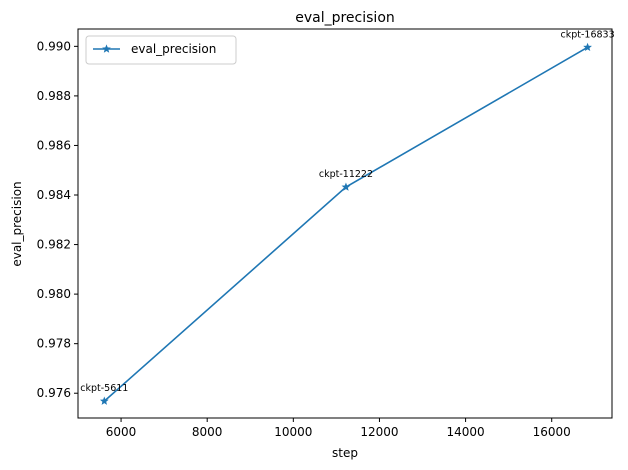 Image resolution: width=628 pixels, height=470 pixels. I want to click on y-tick-label: 0.982, so click(54, 245).